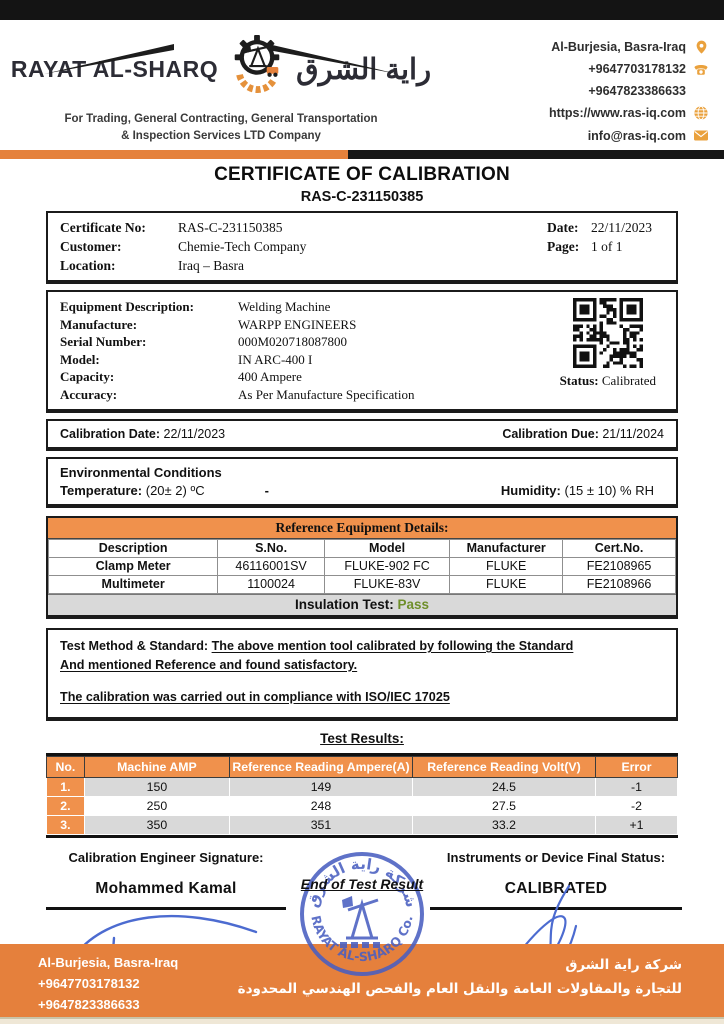 This screenshot has width=724, height=1024. I want to click on test-header-no: No., so click(65, 766).